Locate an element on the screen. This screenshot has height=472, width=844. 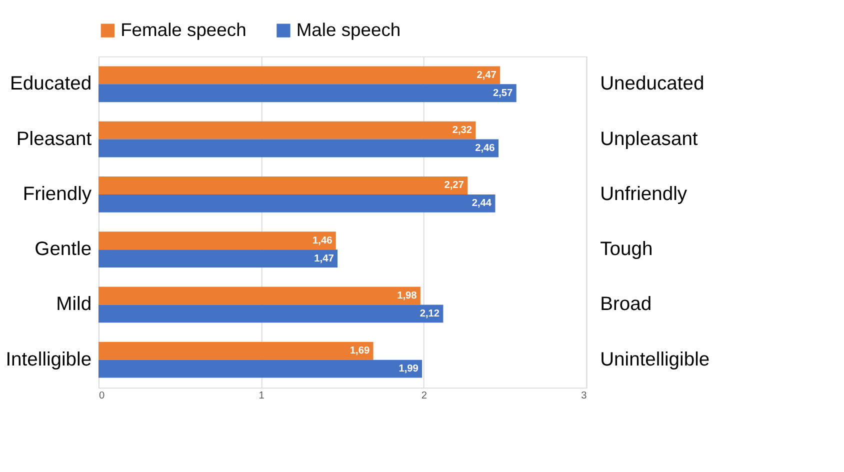
data-label: 2,12 is located at coordinates (430, 314).